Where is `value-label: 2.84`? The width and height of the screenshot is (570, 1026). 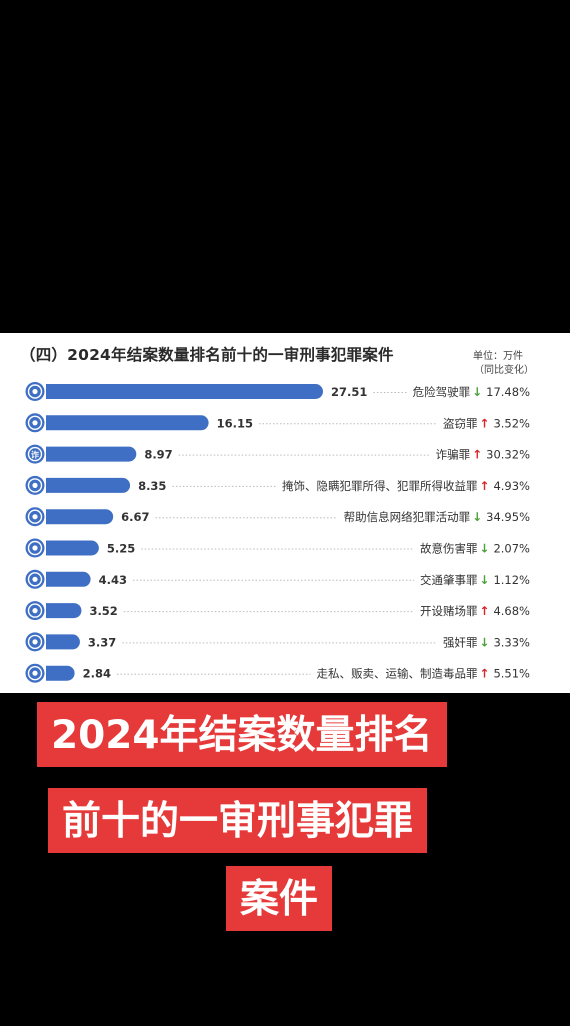 value-label: 2.84 is located at coordinates (97, 674).